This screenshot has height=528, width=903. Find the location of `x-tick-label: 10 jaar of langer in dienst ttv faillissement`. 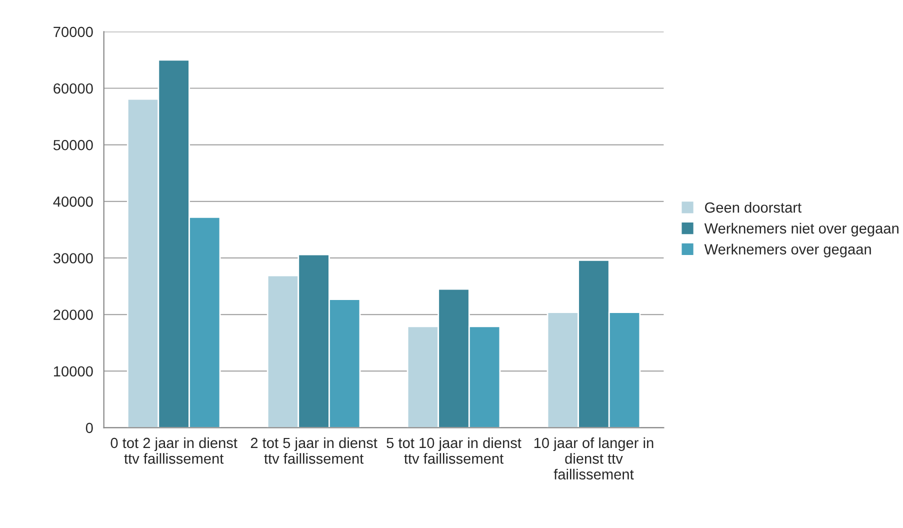

x-tick-label: 10 jaar of langer in dienst ttv faillissement is located at coordinates (594, 458).